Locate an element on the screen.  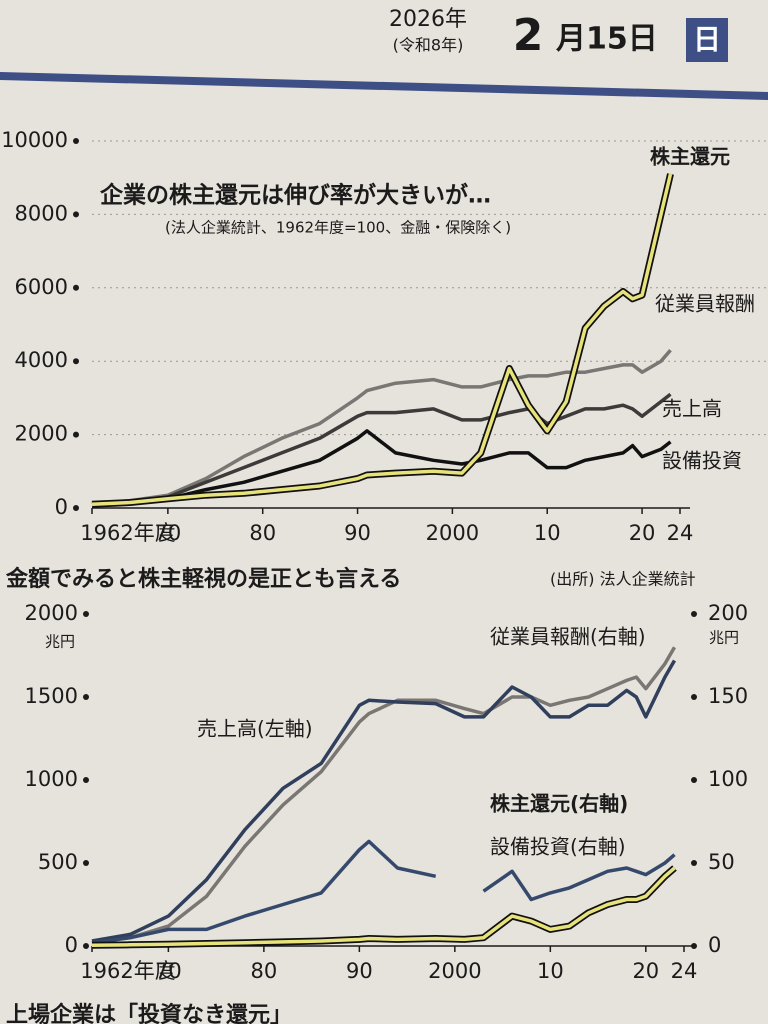
y-tick-label: 8000 is located at coordinates (41, 213).